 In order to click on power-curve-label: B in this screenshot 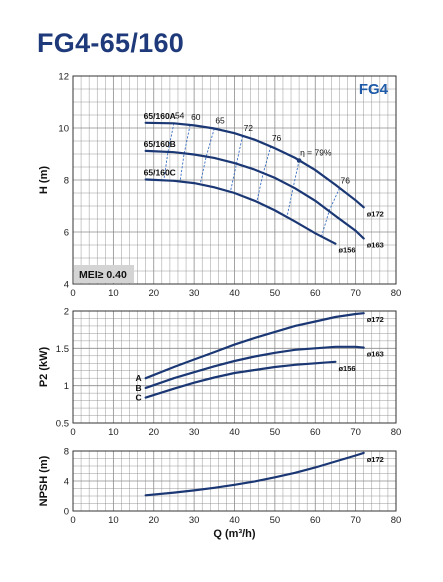, I will do `click(139, 388)`.